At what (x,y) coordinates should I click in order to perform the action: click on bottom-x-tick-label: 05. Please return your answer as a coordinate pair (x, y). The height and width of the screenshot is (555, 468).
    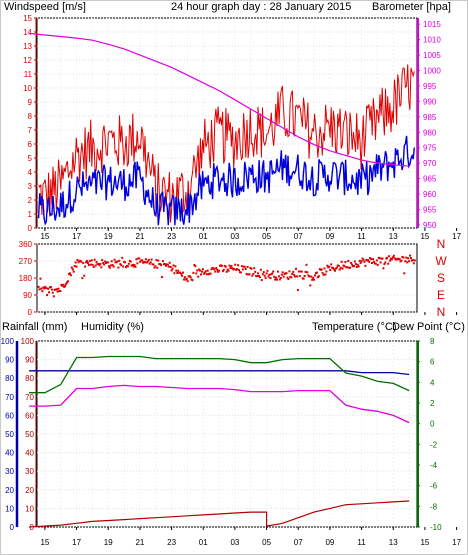
    Looking at the image, I should click on (266, 542).